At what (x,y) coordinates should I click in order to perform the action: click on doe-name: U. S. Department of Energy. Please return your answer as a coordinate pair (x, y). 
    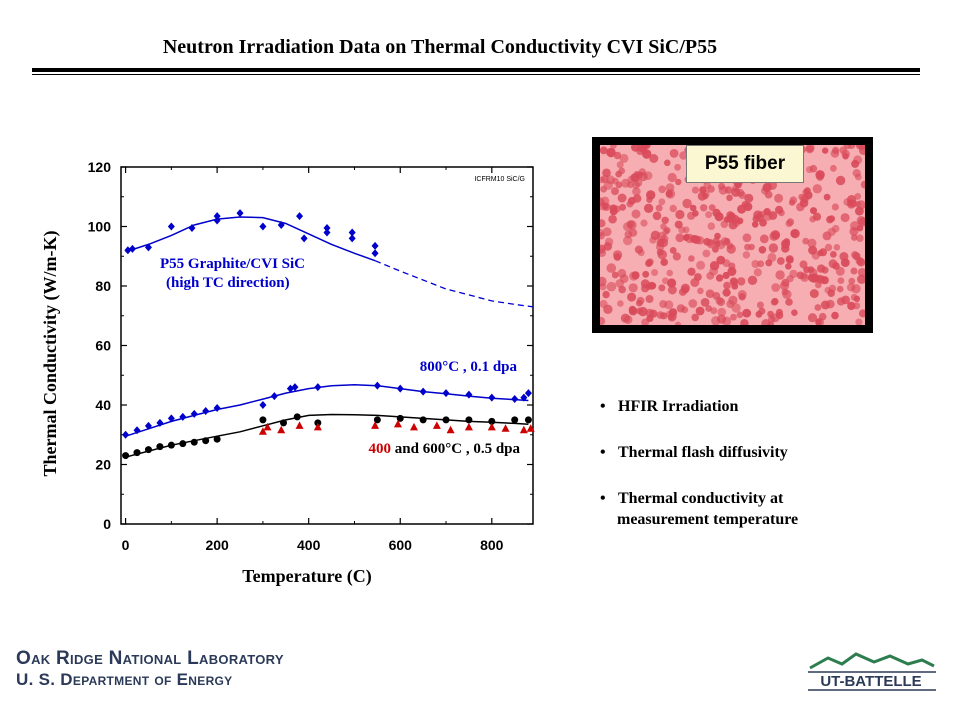
    Looking at the image, I should click on (124, 679).